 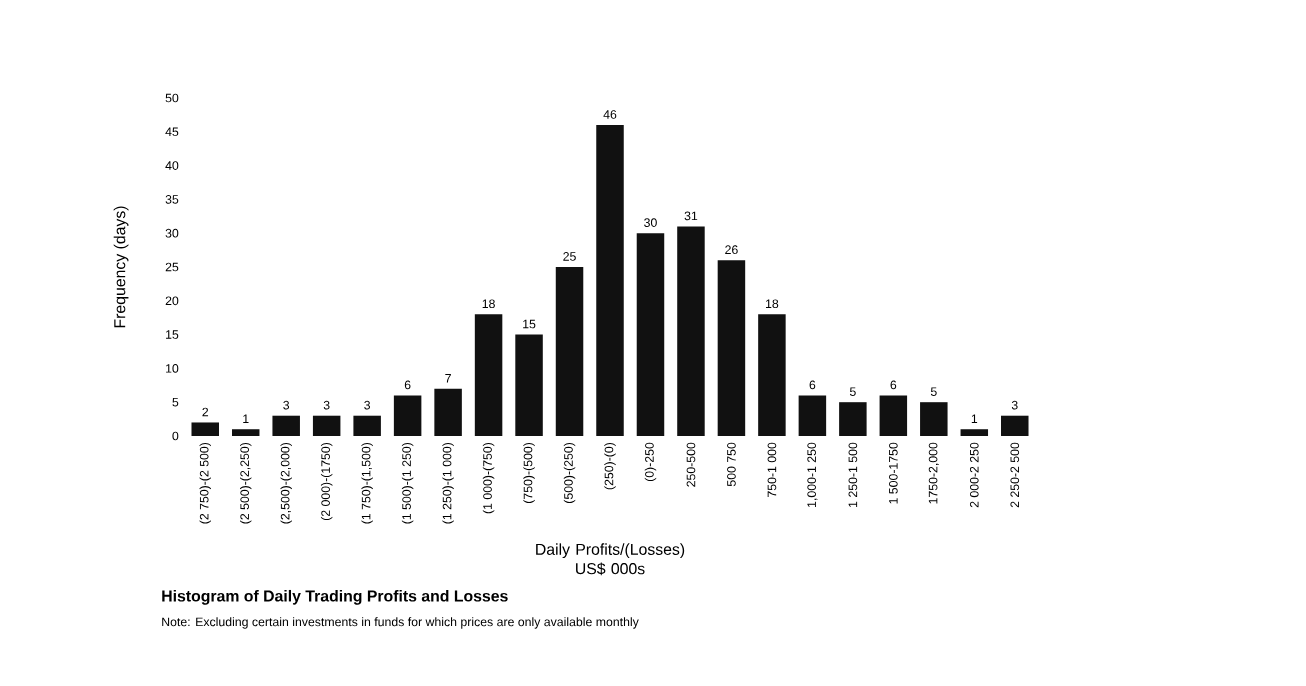 I want to click on x-tick-label: 750-1 000, so click(x=772, y=469).